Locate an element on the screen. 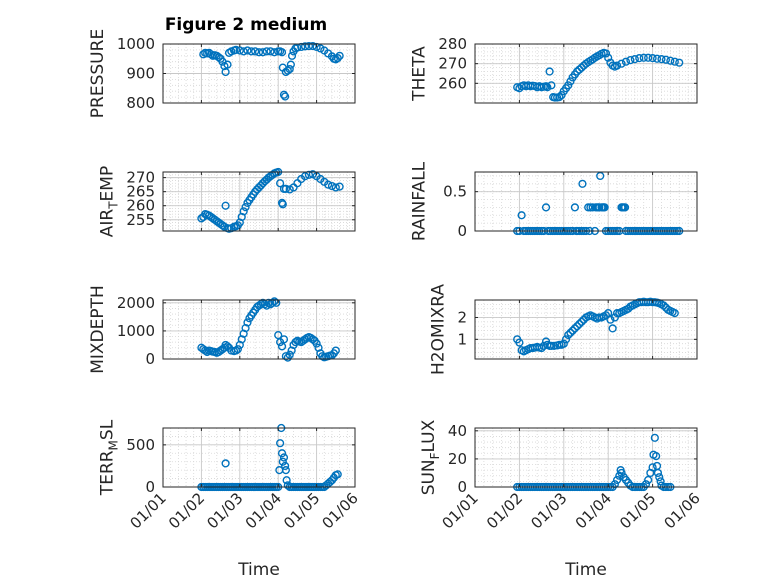 The image size is (778, 583). y-tick-label: 270 is located at coordinates (140, 178).